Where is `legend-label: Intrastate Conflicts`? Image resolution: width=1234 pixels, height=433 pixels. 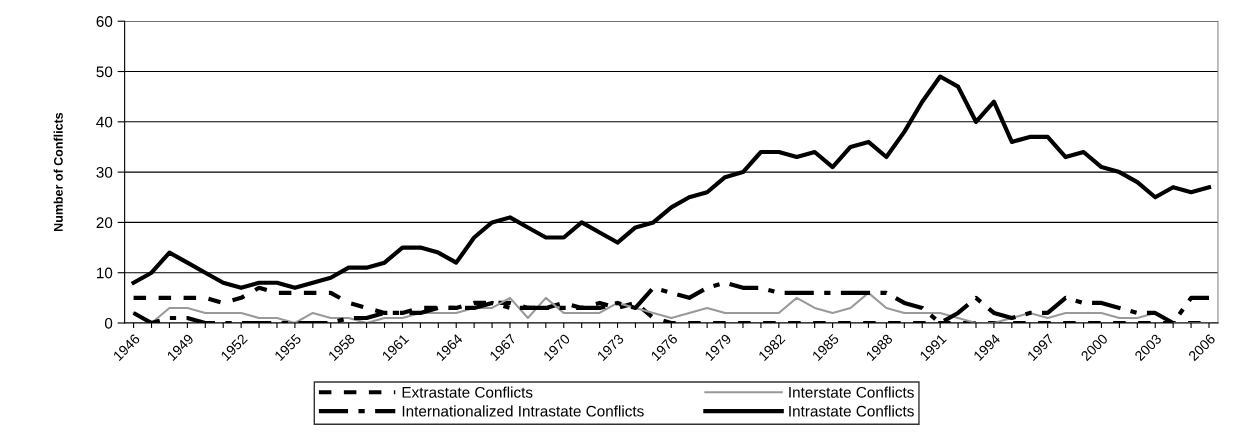
legend-label: Intrastate Conflicts is located at coordinates (851, 411).